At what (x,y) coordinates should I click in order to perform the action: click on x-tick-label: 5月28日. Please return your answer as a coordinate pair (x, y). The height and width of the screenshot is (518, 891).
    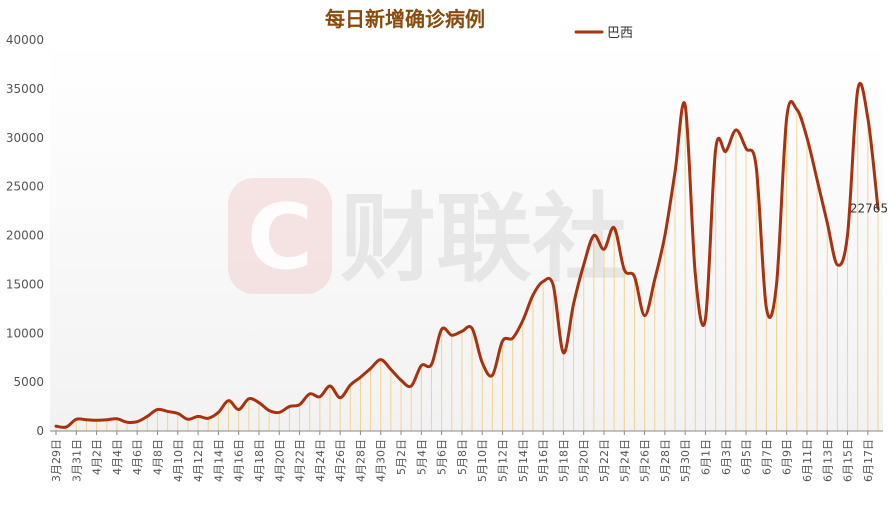
    Looking at the image, I should click on (665, 460).